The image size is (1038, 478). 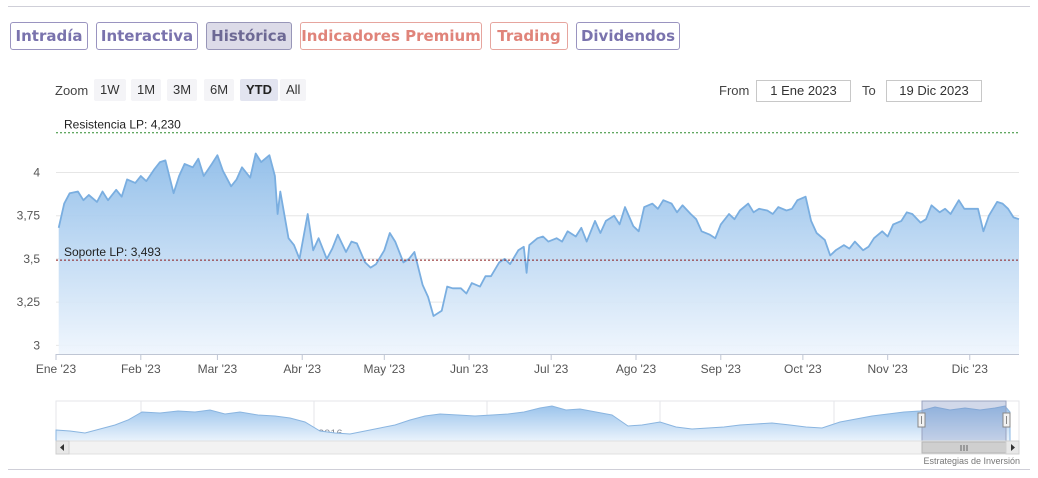 I want to click on tab-historica: Histórica, so click(x=249, y=36).